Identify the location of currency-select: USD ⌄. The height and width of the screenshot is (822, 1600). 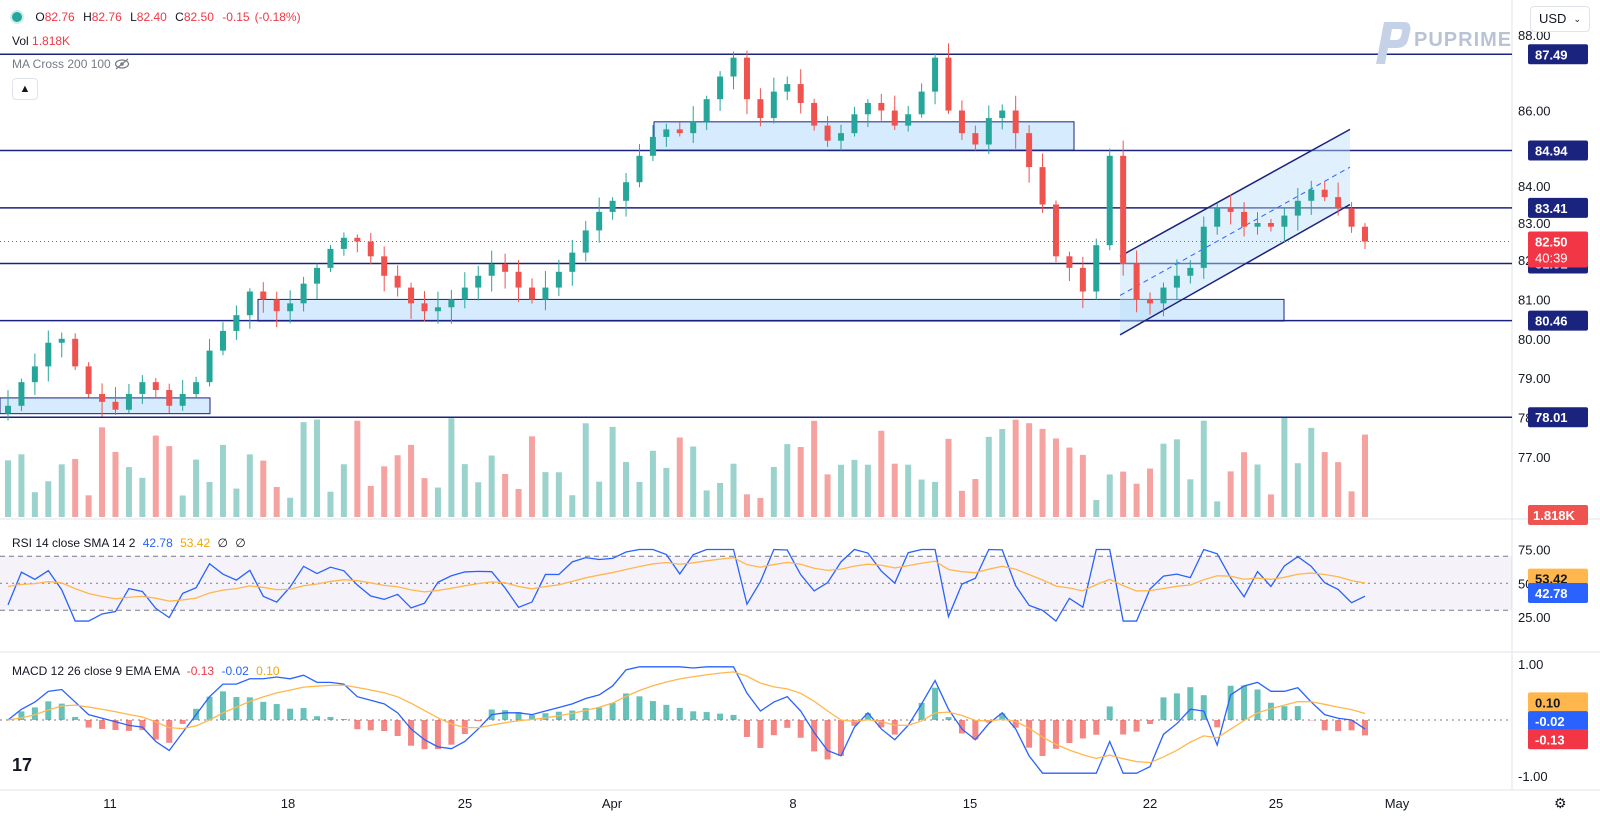
(1560, 19).